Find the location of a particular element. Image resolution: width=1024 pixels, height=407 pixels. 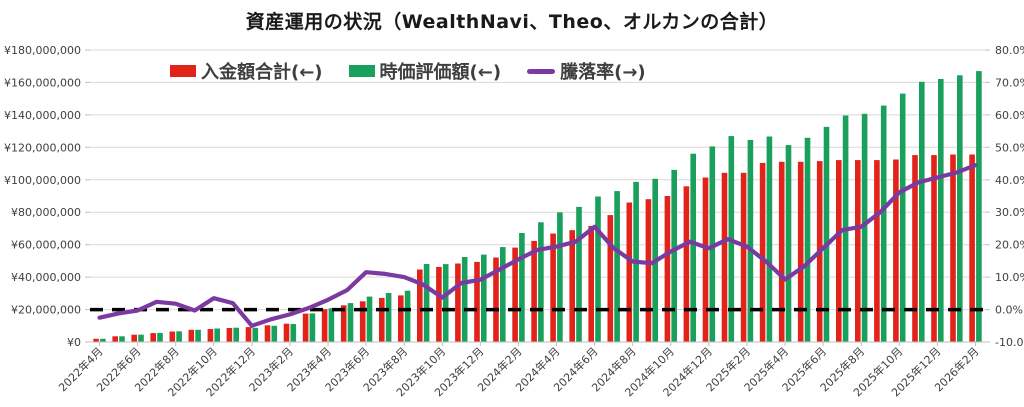

svg-text: 10.0% is located at coordinates (1009, 277).